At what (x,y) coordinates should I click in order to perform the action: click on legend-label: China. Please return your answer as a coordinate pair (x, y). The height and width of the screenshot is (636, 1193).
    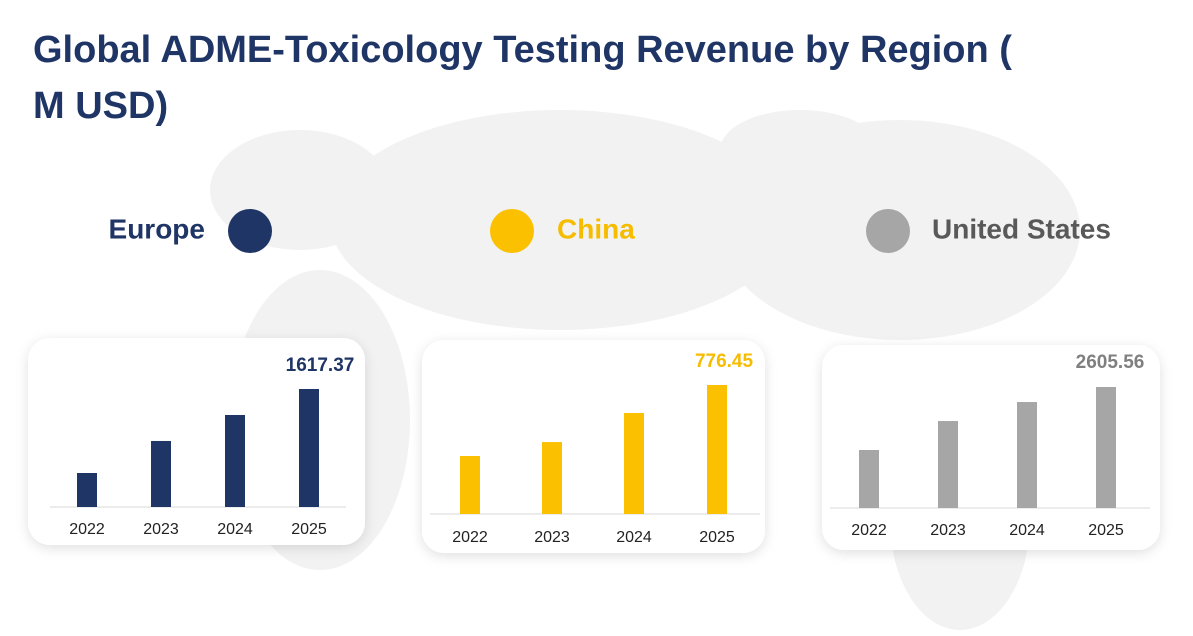
    Looking at the image, I should click on (596, 228).